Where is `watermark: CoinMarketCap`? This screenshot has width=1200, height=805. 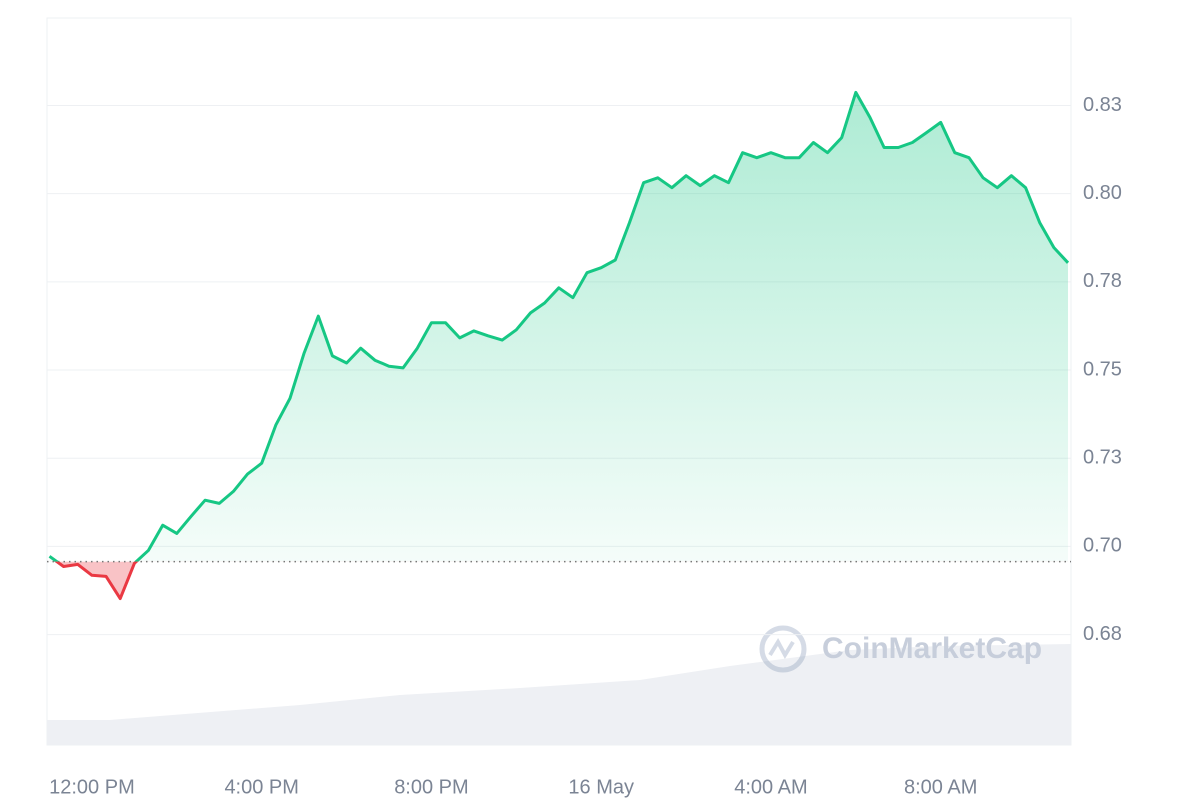
watermark: CoinMarketCap is located at coordinates (932, 648).